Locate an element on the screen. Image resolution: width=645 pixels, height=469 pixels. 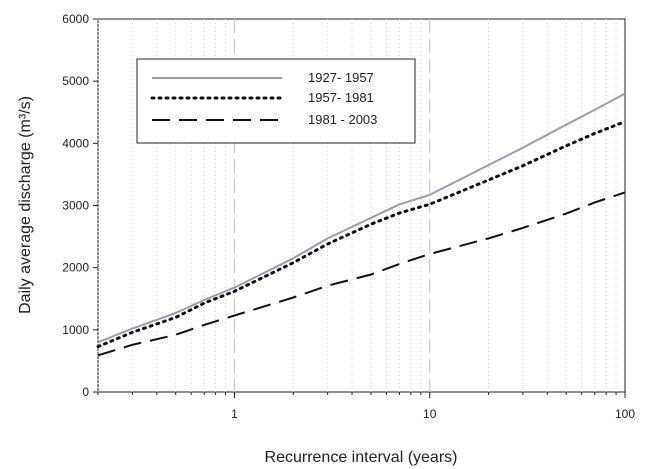
legend-label-1981-2003: 1981 - 2003 is located at coordinates (342, 119).